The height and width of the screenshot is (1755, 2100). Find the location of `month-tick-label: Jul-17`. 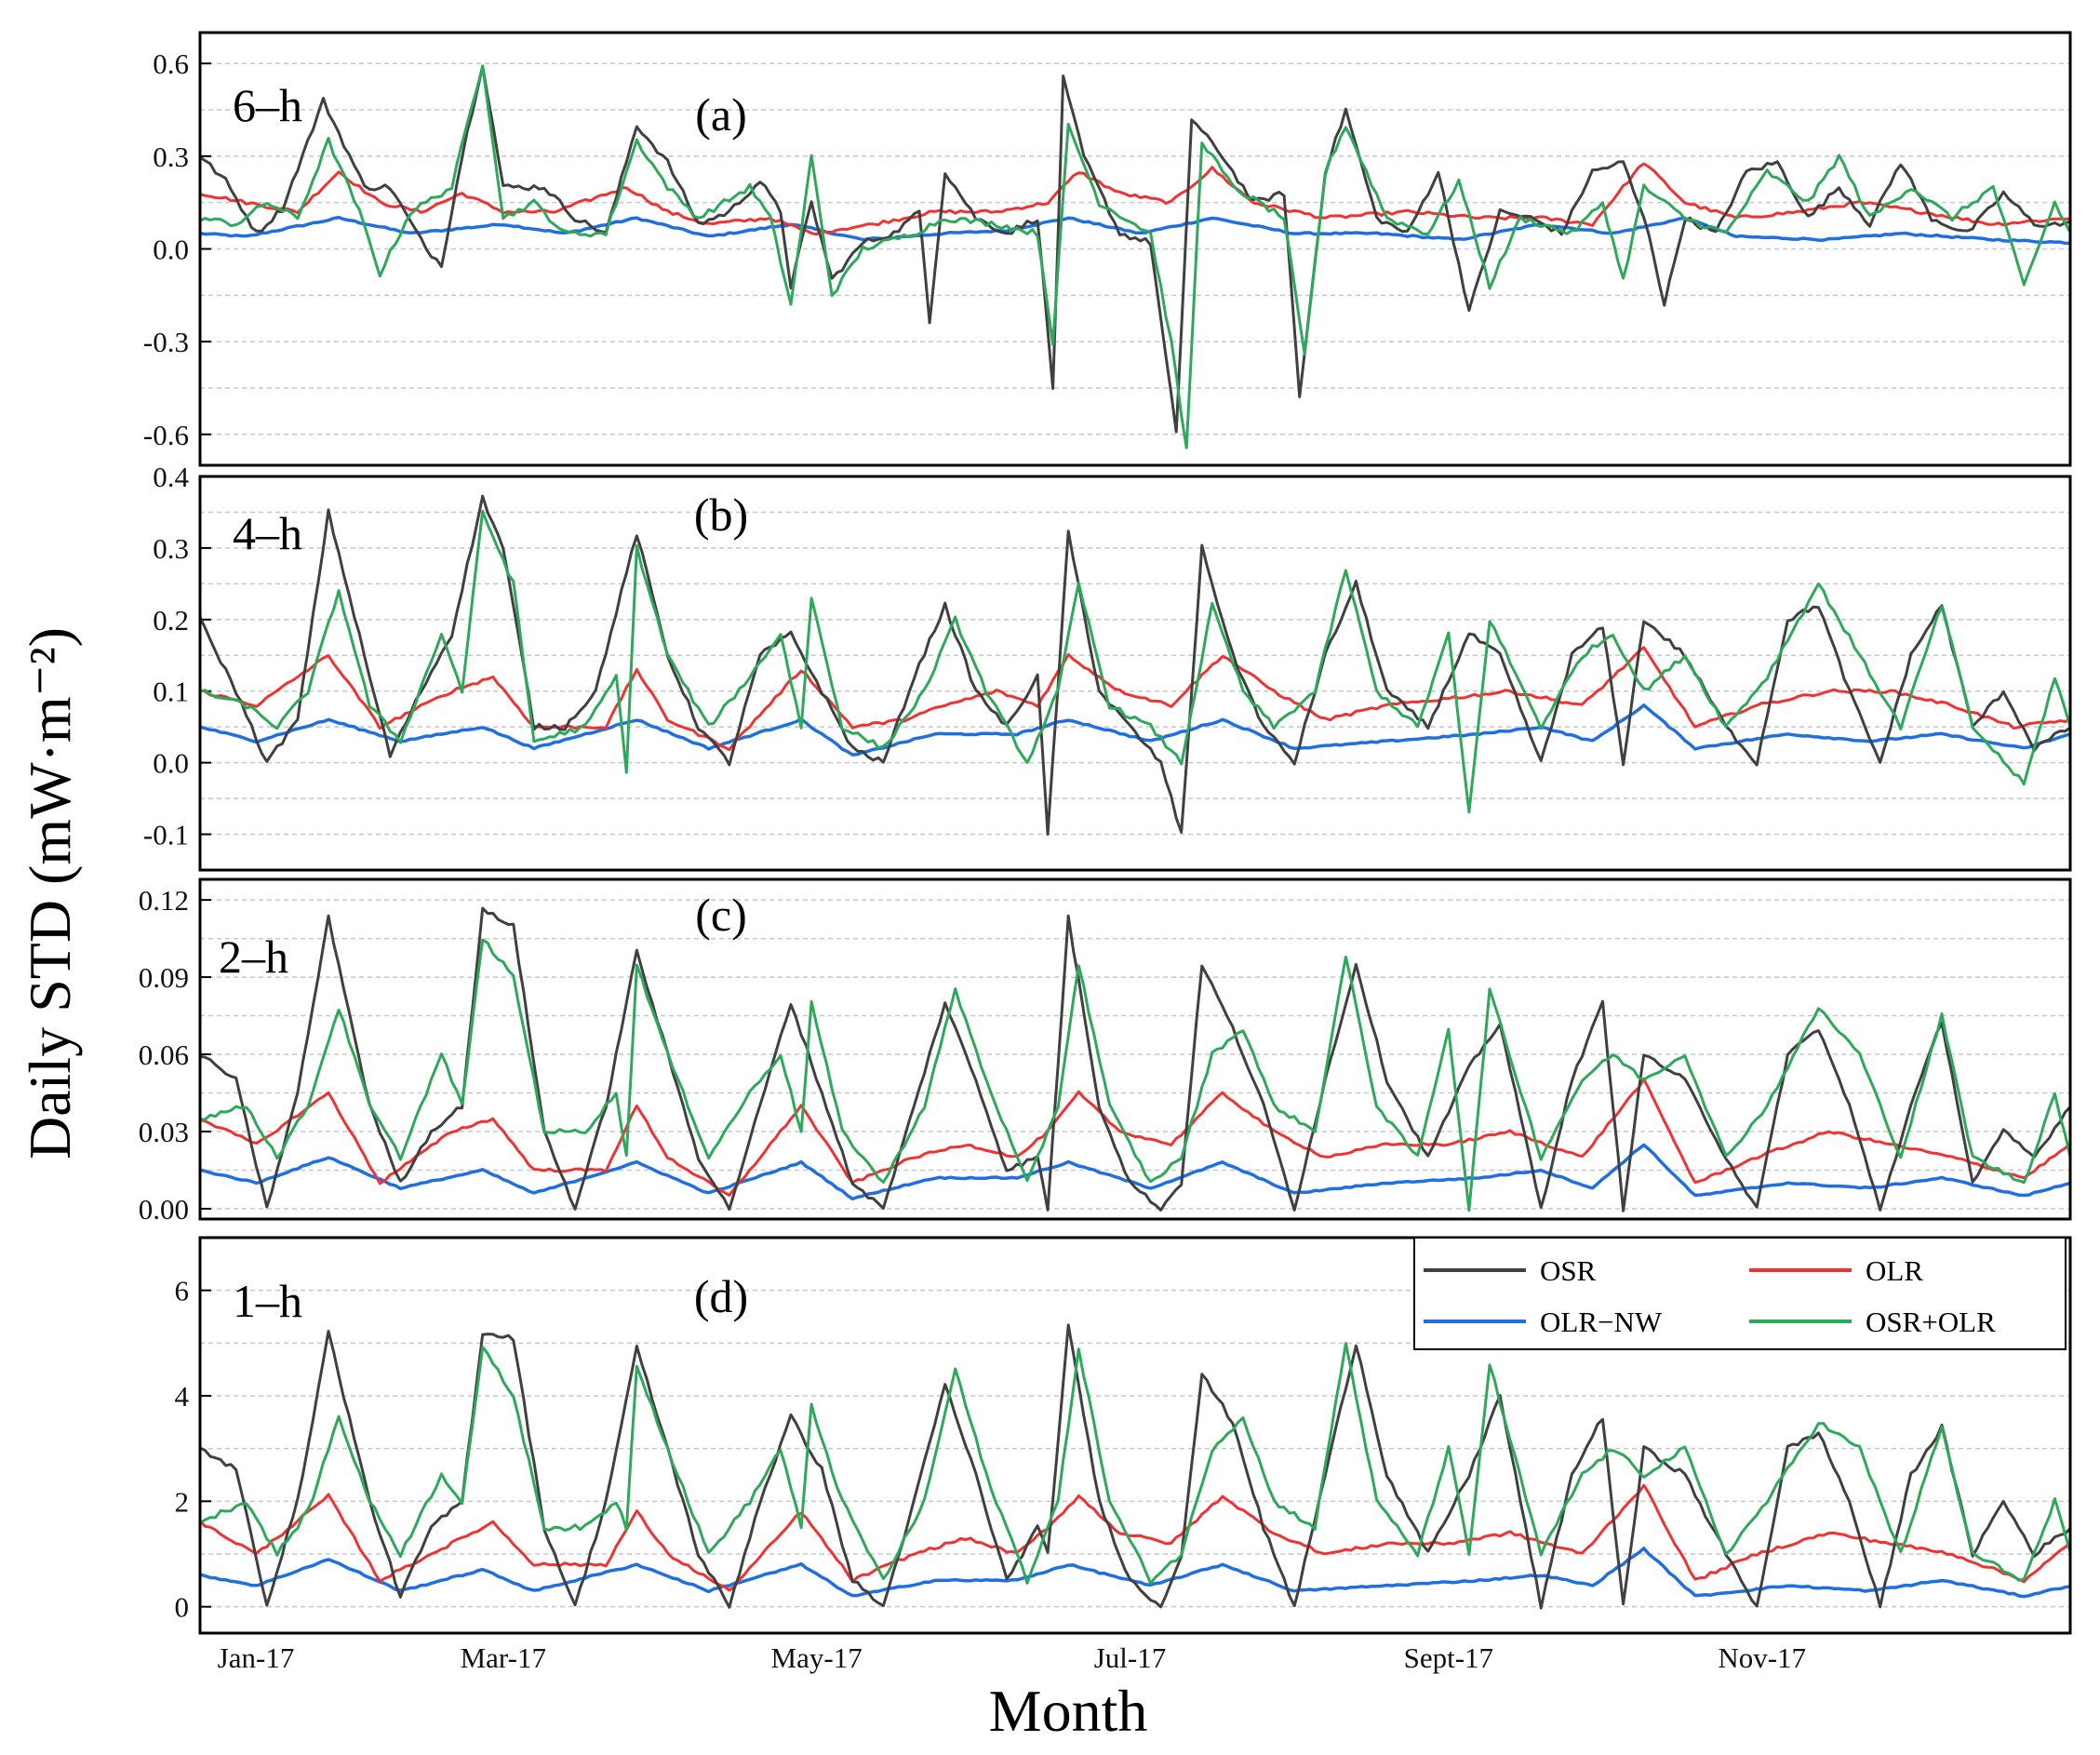

month-tick-label: Jul-17 is located at coordinates (1130, 1657).